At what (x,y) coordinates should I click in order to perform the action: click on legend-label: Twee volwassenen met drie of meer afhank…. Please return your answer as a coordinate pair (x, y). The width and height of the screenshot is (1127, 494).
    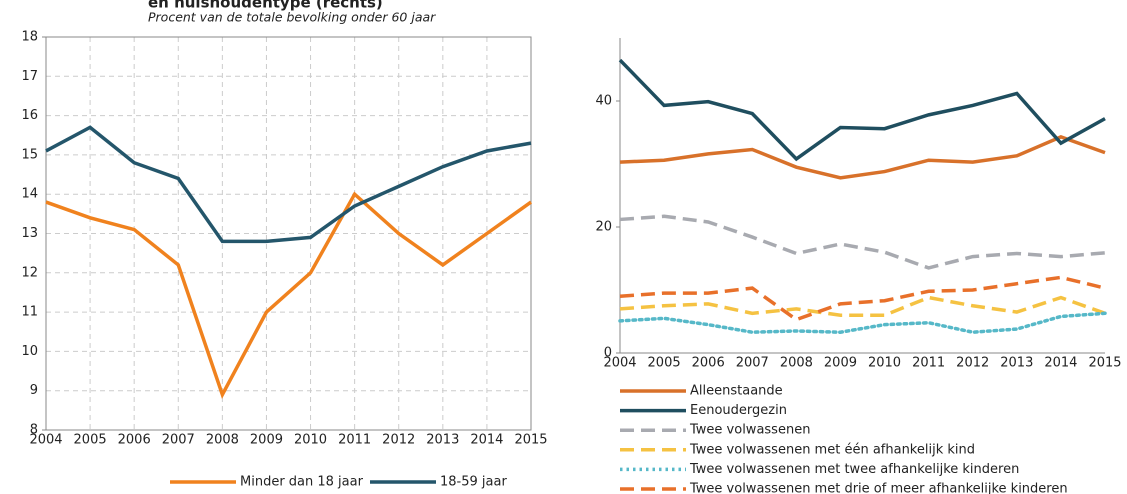
    Looking at the image, I should click on (878, 488).